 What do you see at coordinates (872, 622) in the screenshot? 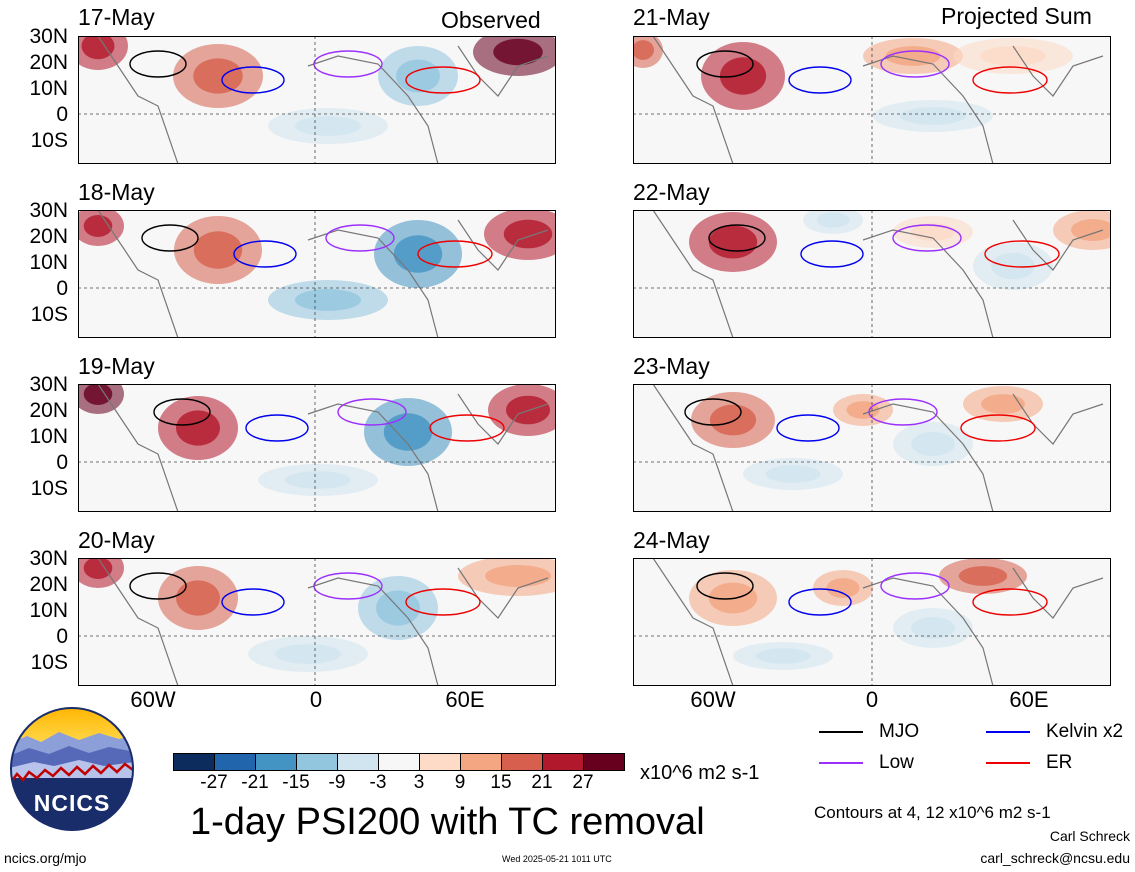
I see `map-panel-projected-24-may` at bounding box center [872, 622].